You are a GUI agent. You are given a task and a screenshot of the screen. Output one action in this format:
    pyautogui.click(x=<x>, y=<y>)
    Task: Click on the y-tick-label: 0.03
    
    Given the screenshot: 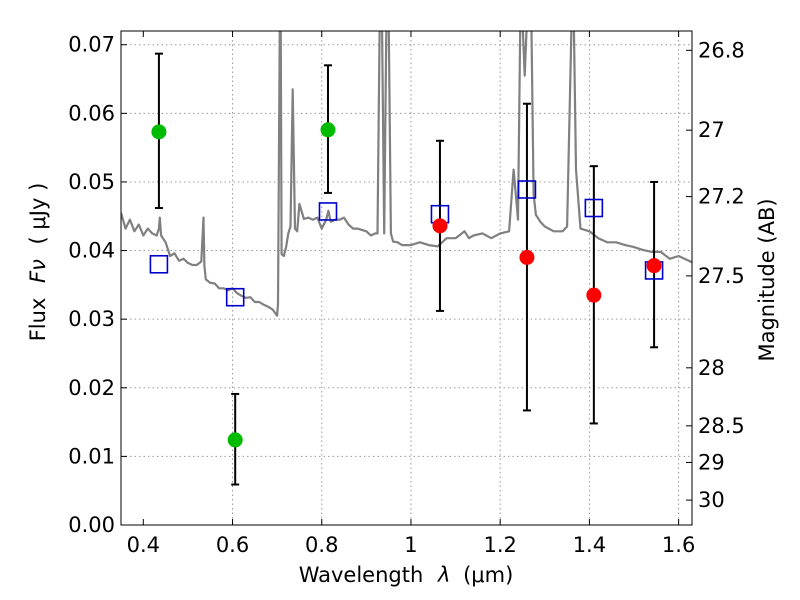 What is the action you would take?
    pyautogui.click(x=91, y=319)
    